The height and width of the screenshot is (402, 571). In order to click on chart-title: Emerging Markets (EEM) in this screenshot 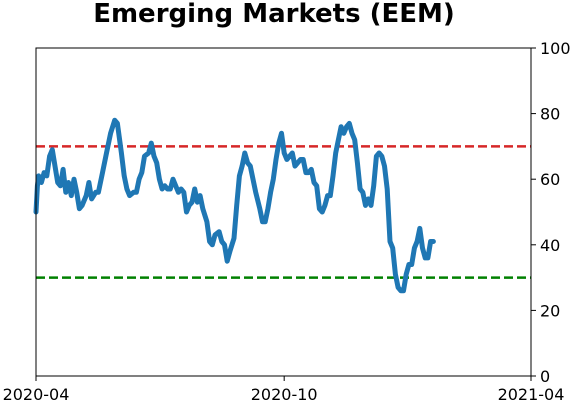, I will do `click(274, 14)`.